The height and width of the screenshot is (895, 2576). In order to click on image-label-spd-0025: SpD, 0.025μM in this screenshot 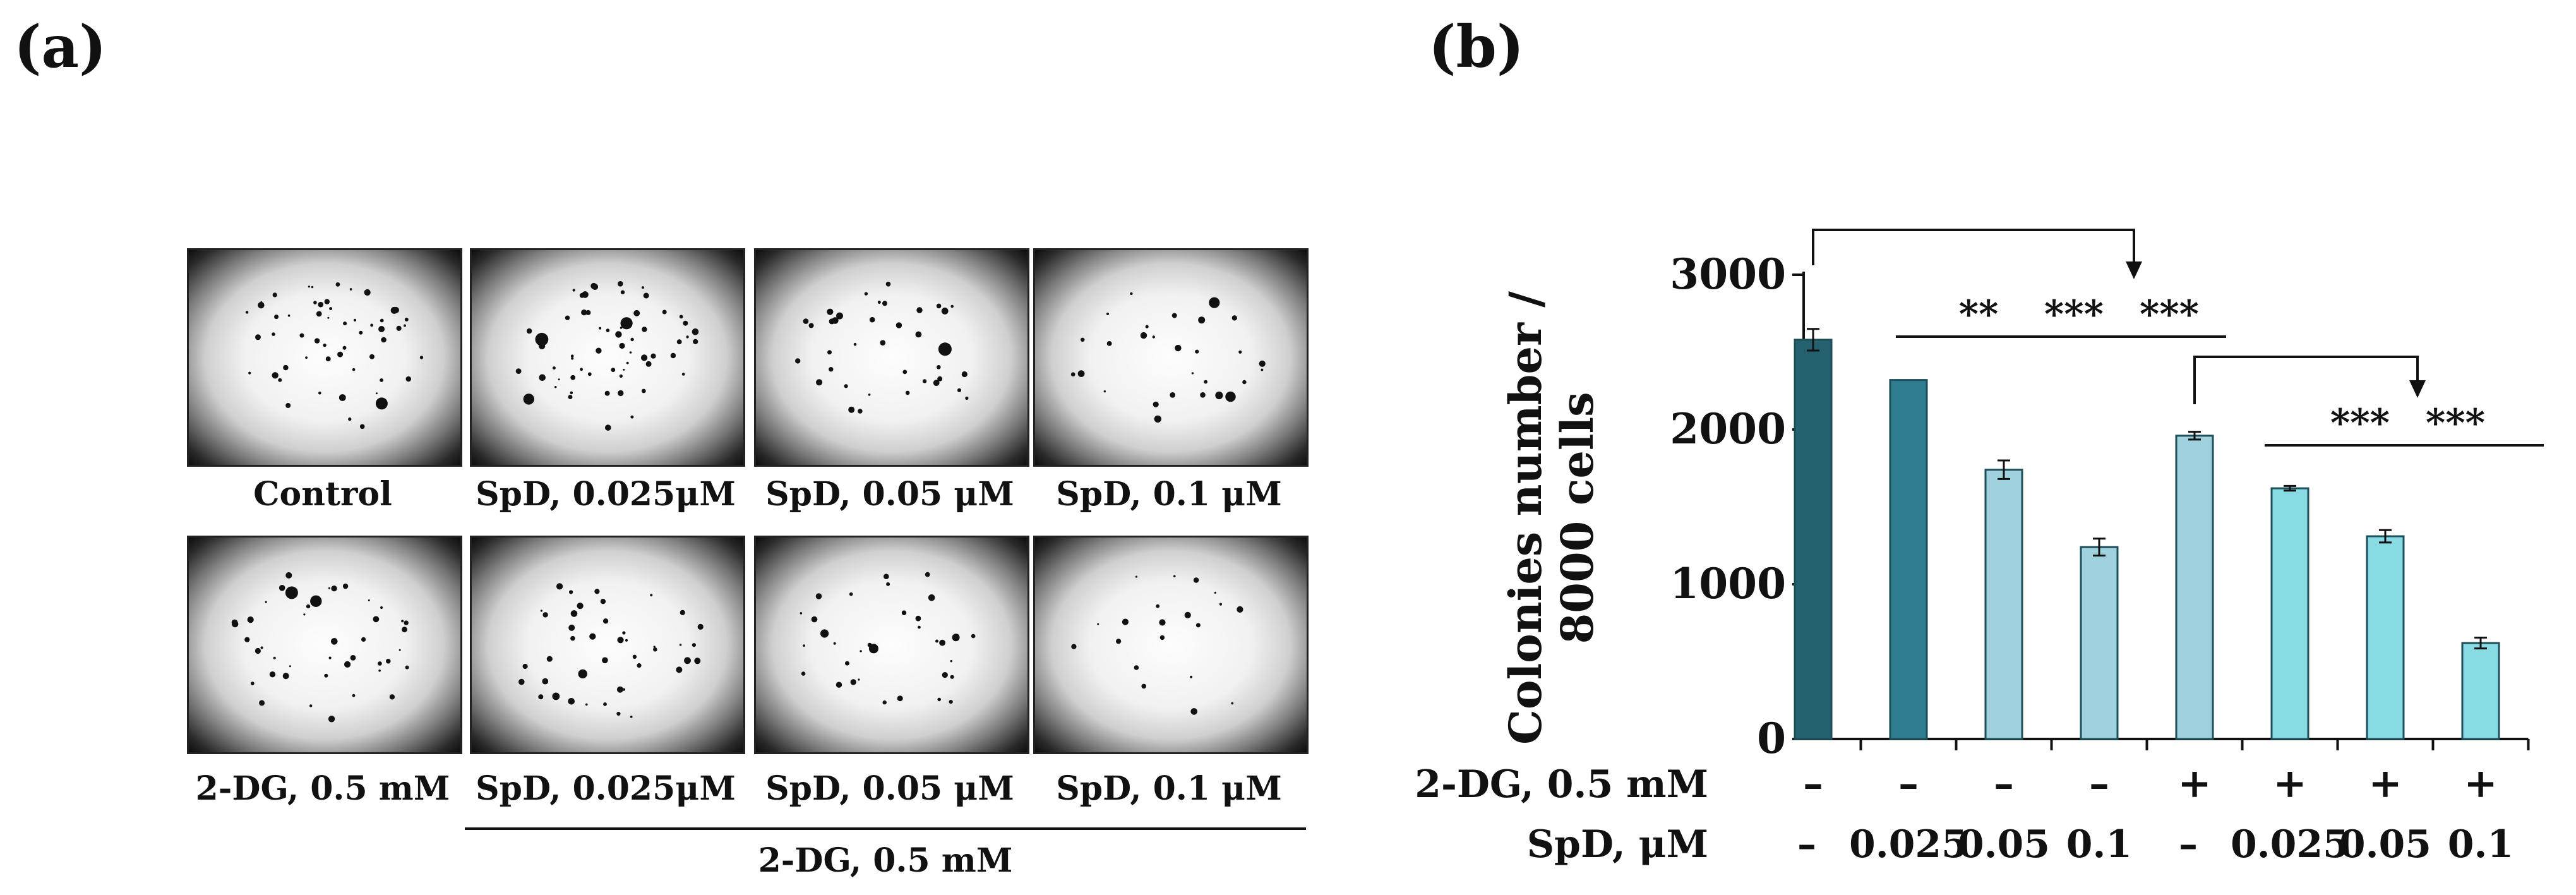, I will do `click(606, 494)`.